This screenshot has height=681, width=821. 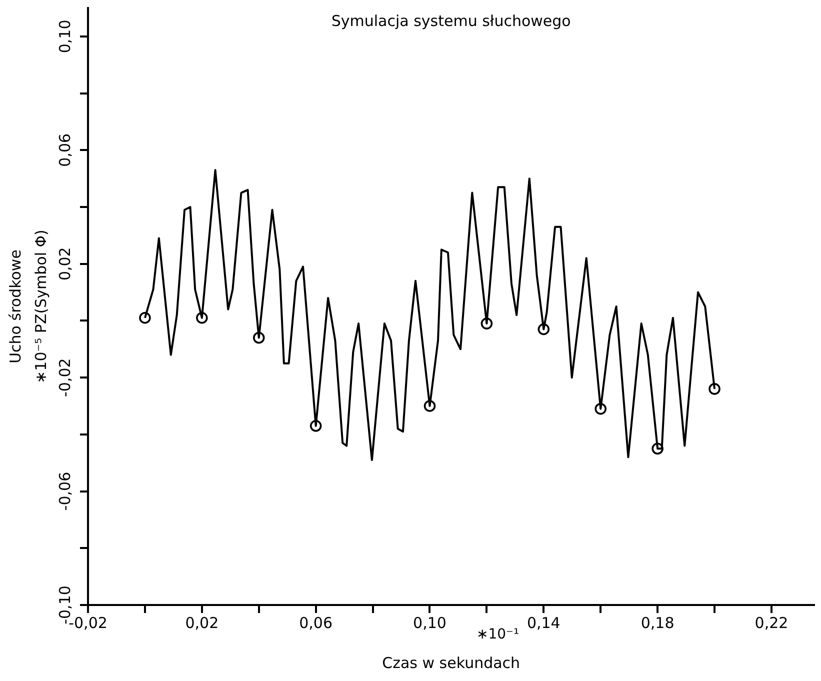 What do you see at coordinates (65, 150) in the screenshot?
I see `y-tick-label: 0,06` at bounding box center [65, 150].